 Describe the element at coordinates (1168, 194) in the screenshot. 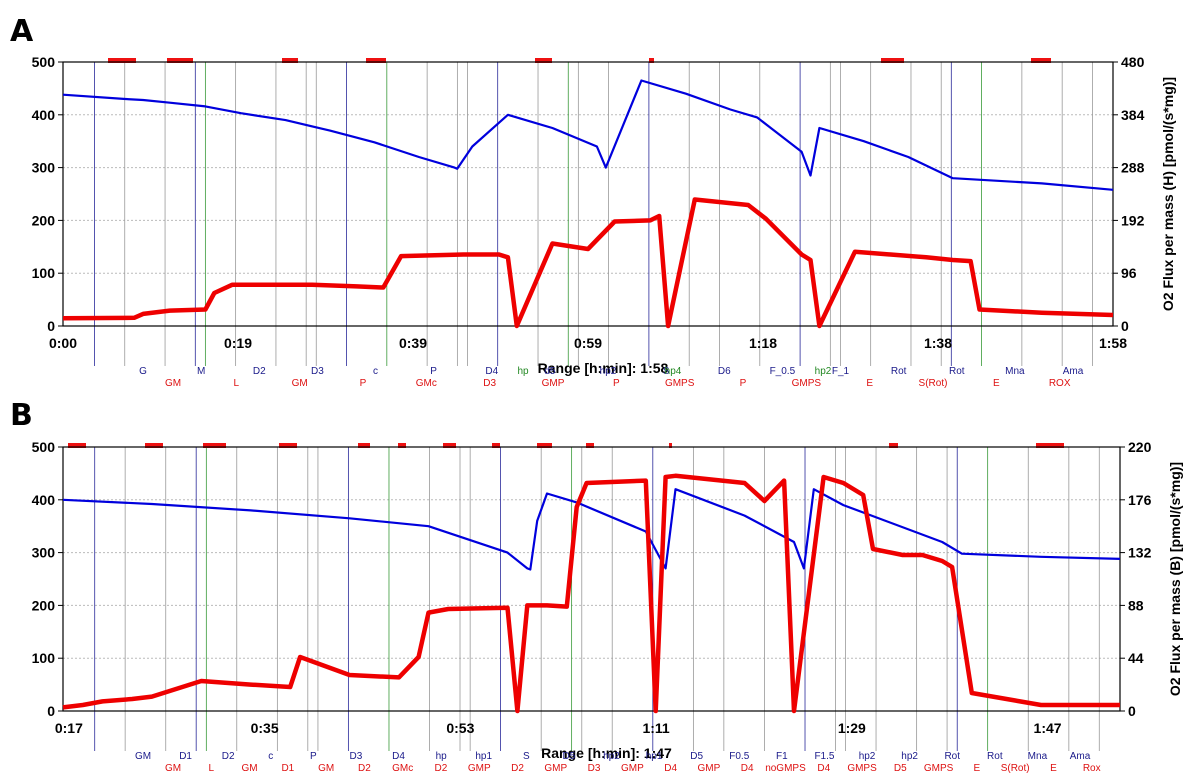

I see `y-right-axis-title: O2 Flux per mass (H) [pmol/(s*mg)]` at that location.